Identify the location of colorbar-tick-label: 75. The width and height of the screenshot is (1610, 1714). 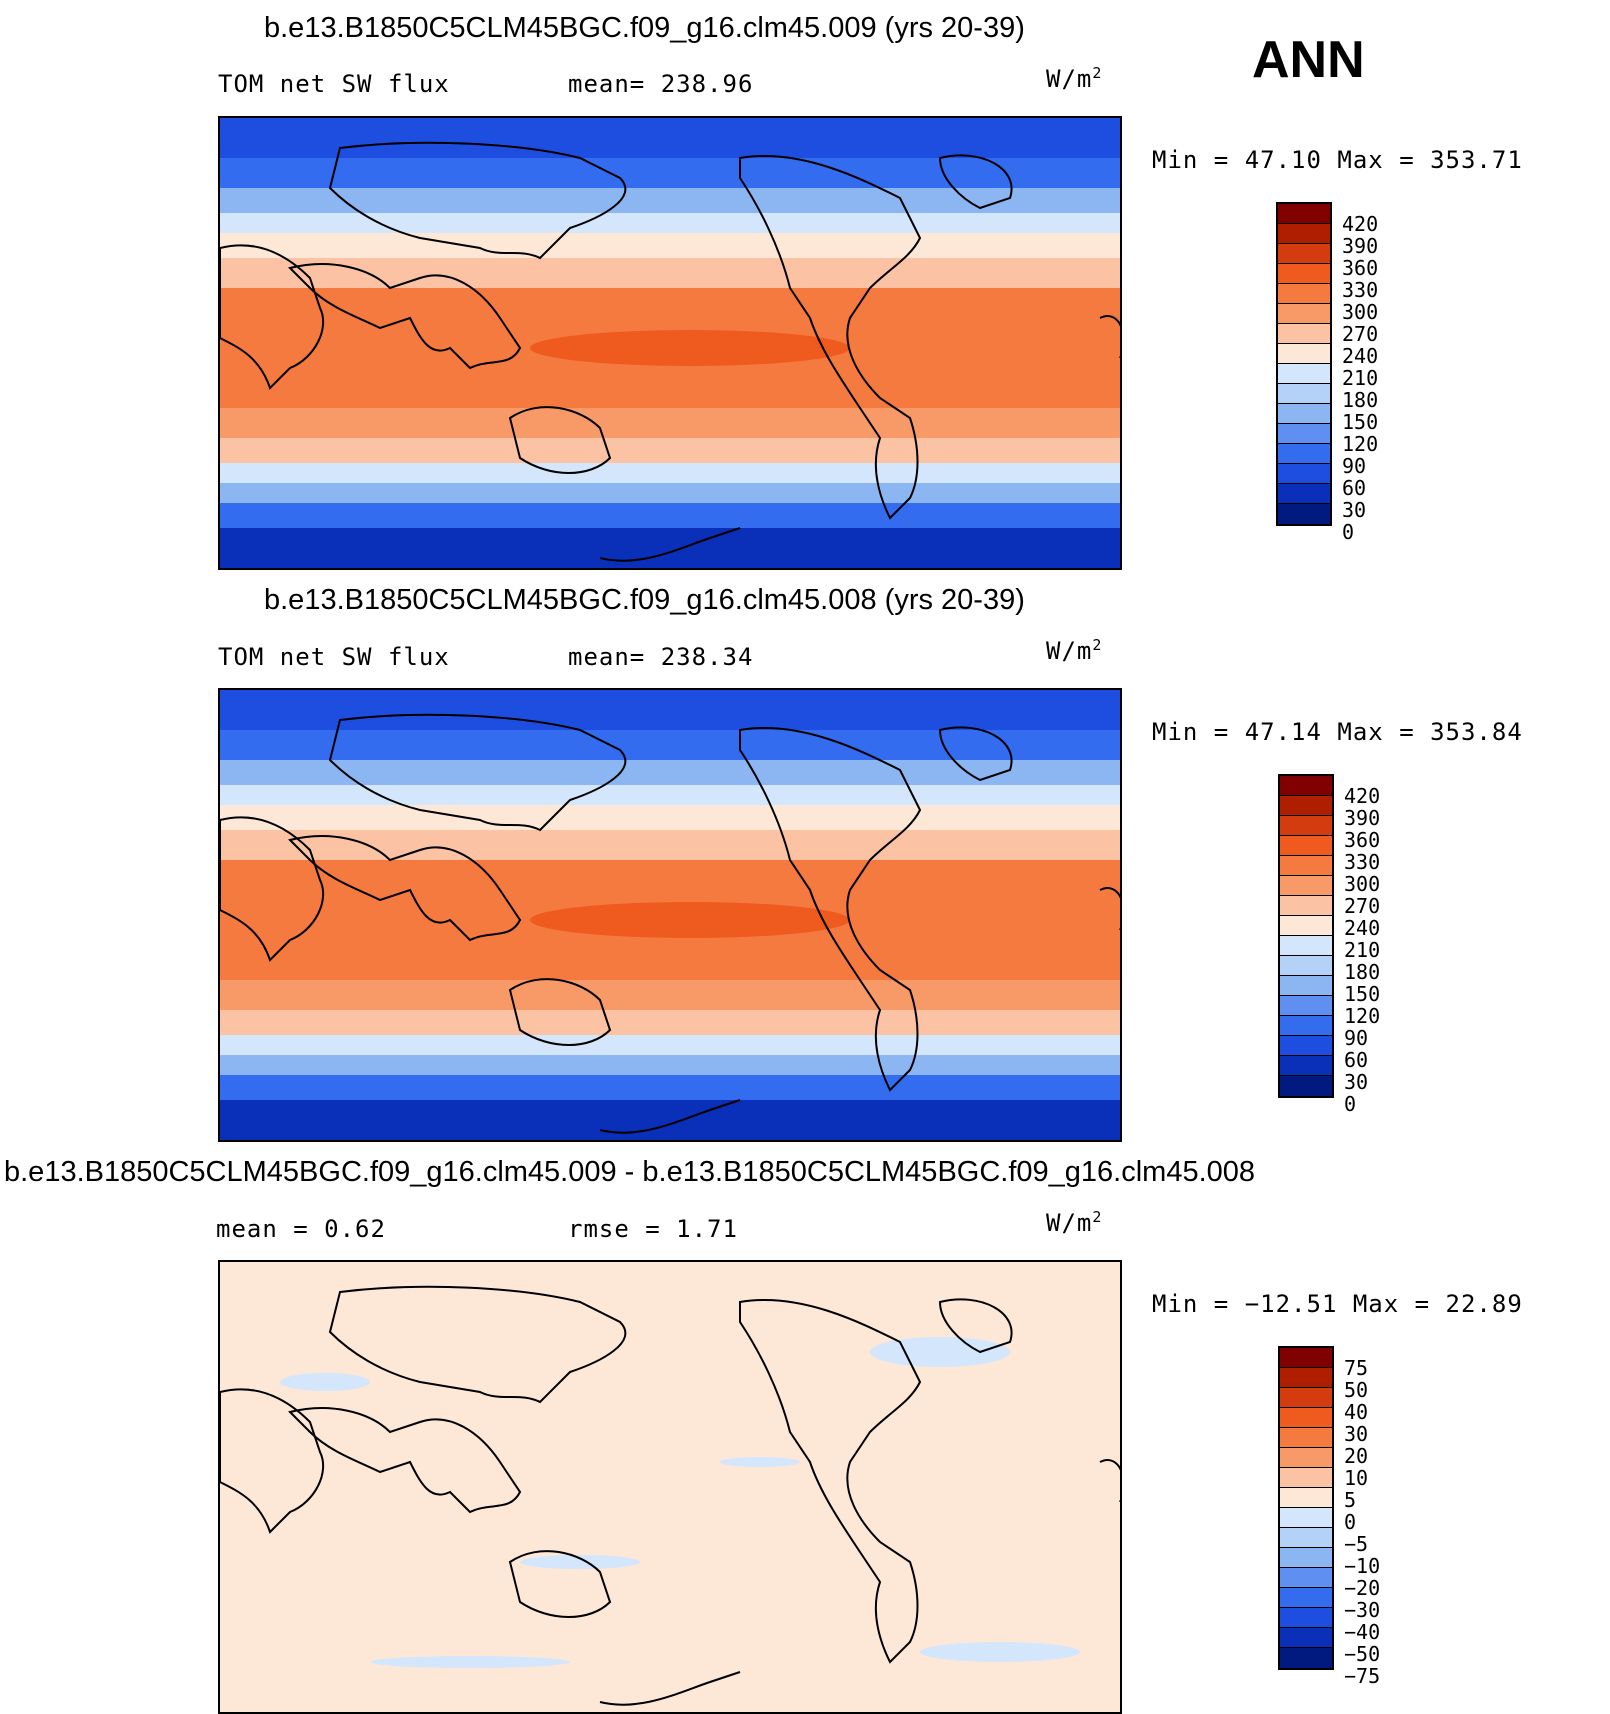
(1356, 1368).